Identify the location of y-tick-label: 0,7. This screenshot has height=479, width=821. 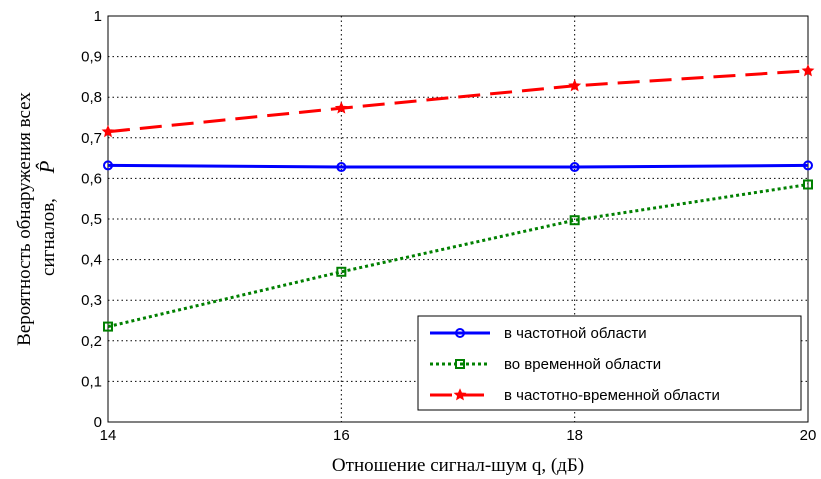
(91, 138).